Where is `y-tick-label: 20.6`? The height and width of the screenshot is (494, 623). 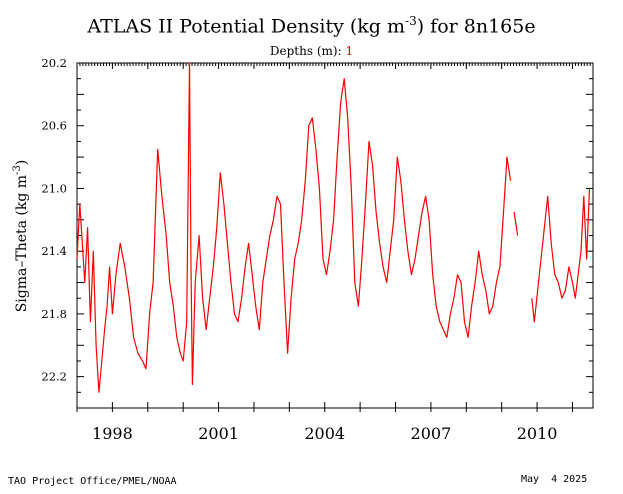
y-tick-label: 20.6 is located at coordinates (54, 126).